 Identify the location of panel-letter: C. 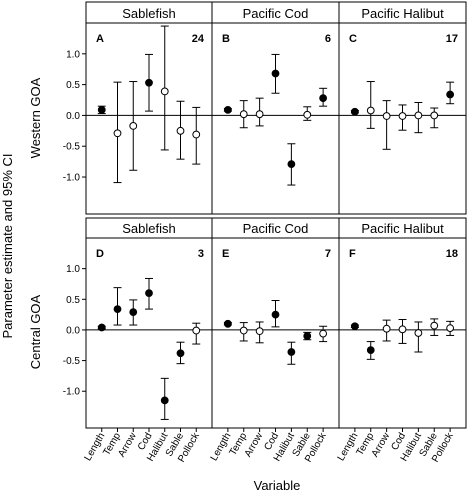
(353, 39).